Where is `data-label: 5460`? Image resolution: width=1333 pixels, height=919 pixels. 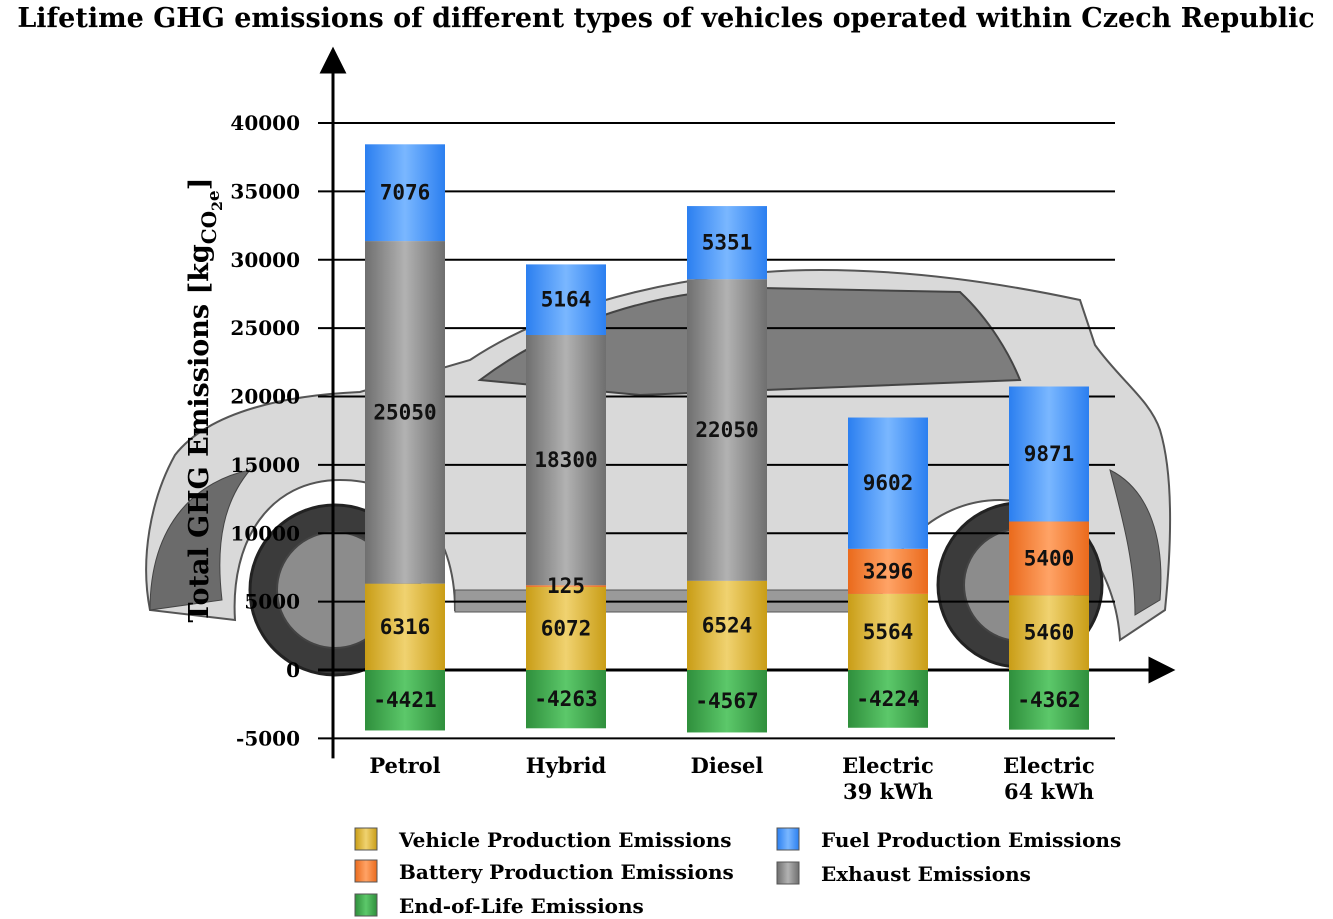 data-label: 5460 is located at coordinates (1049, 633).